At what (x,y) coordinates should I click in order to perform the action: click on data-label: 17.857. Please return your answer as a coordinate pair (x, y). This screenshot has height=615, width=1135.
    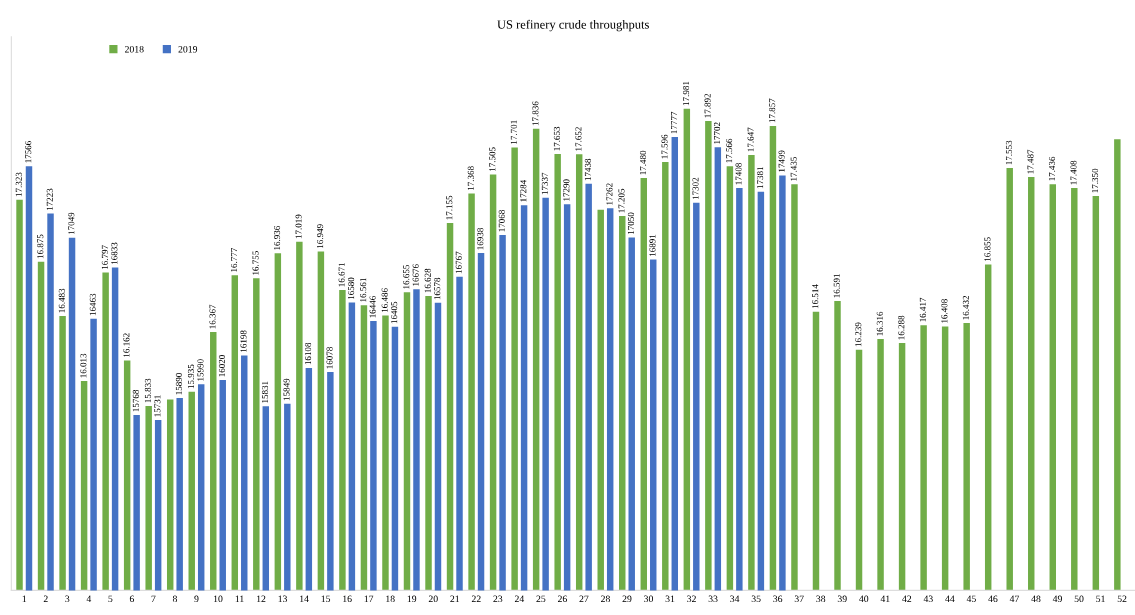
    Looking at the image, I should click on (772, 110).